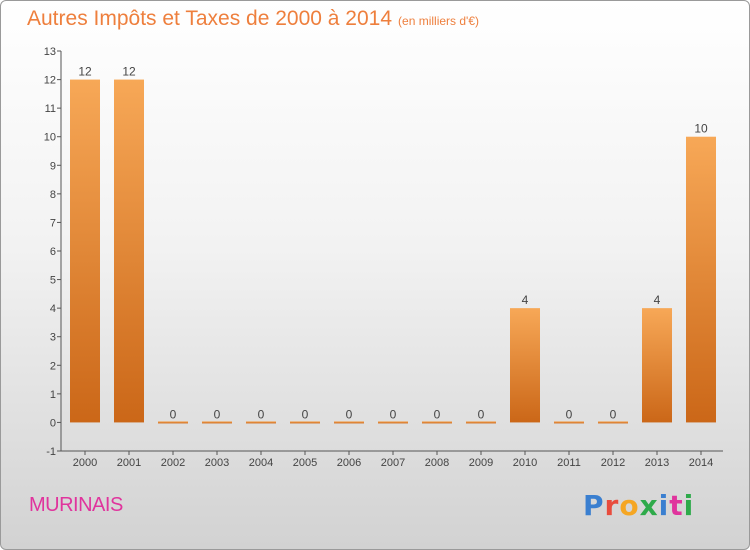  I want to click on logo-letter: x, so click(649, 505).